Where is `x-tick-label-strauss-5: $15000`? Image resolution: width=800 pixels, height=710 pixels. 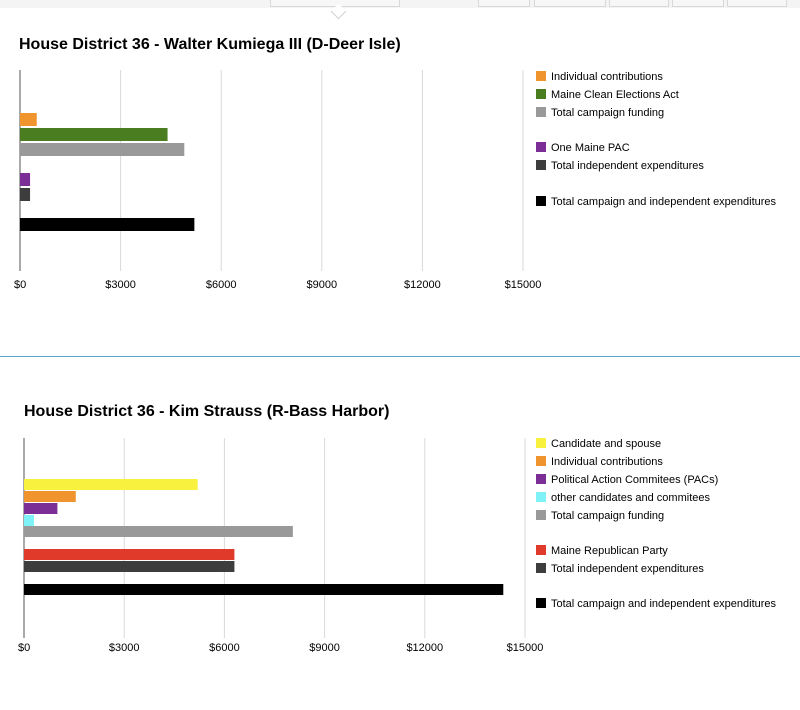 x-tick-label-strauss-5: $15000 is located at coordinates (525, 648).